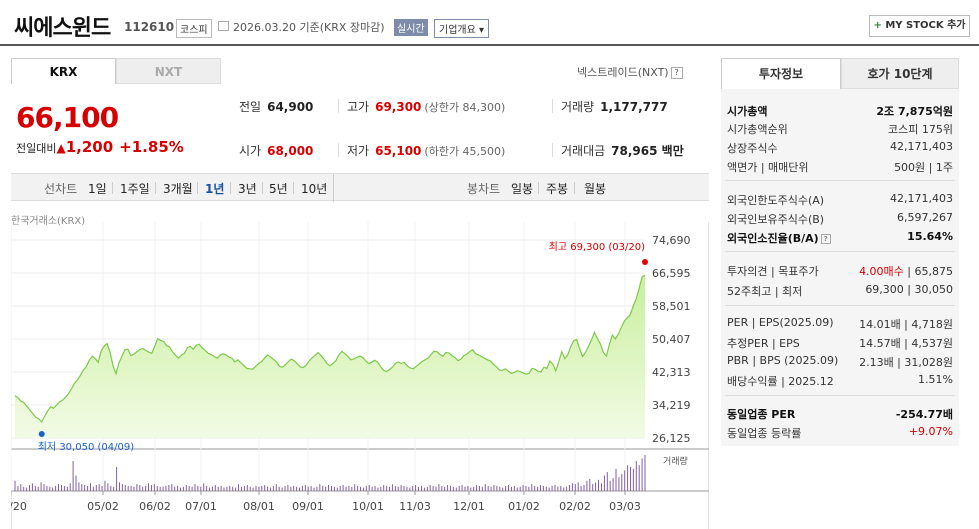  What do you see at coordinates (840, 413) in the screenshot?
I see `row-industry-per: 동일업종 PER -254.77배` at bounding box center [840, 413].